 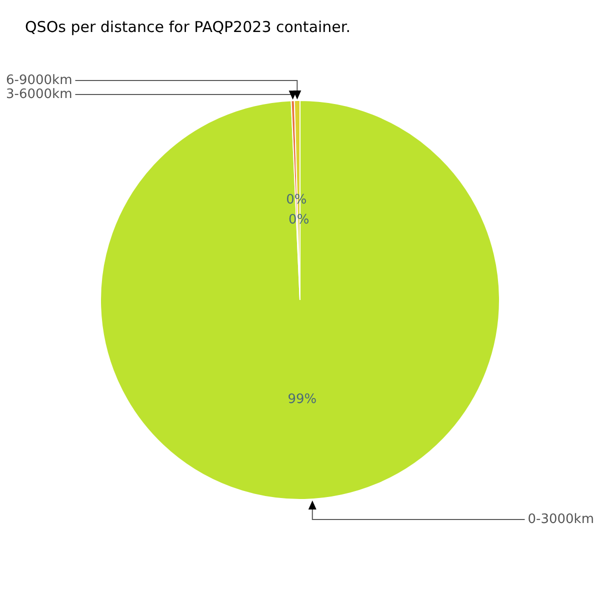 What do you see at coordinates (302, 400) in the screenshot?
I see `data-label: 99%` at bounding box center [302, 400].